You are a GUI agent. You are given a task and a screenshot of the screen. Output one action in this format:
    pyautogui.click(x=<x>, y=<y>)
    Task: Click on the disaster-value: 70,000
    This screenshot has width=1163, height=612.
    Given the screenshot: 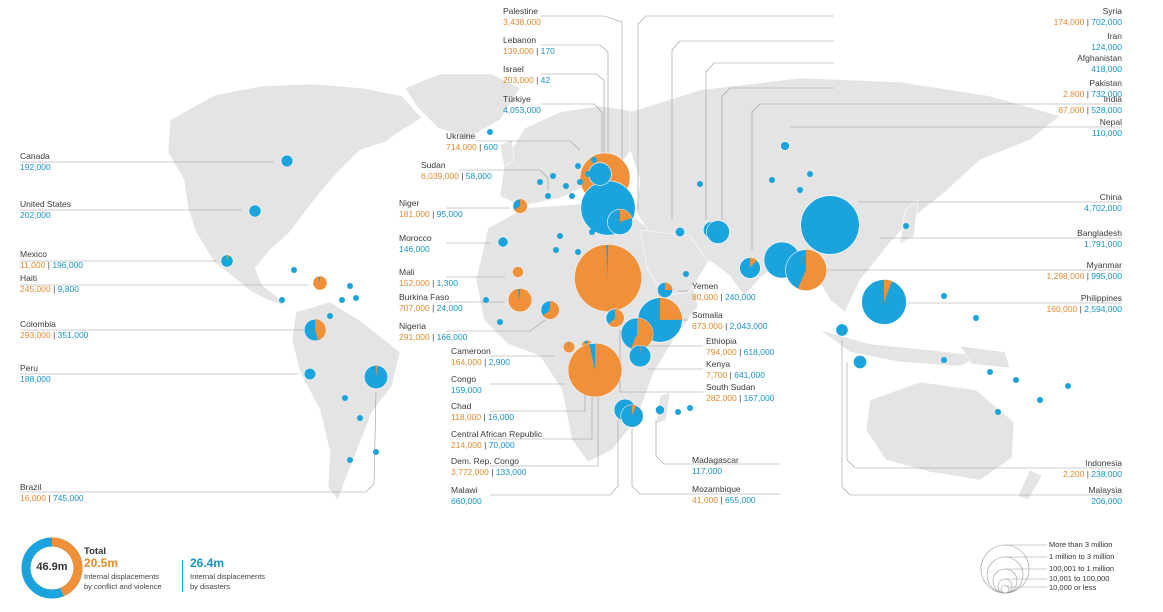 What is the action you would take?
    pyautogui.click(x=501, y=444)
    